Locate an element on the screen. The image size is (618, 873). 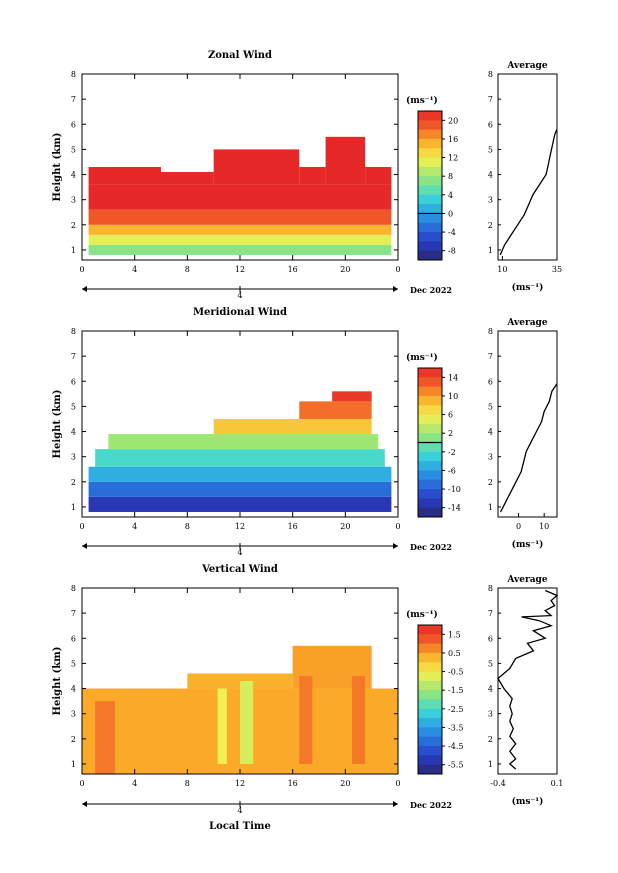
average-x-tick-label: 0.1 is located at coordinates (557, 783).